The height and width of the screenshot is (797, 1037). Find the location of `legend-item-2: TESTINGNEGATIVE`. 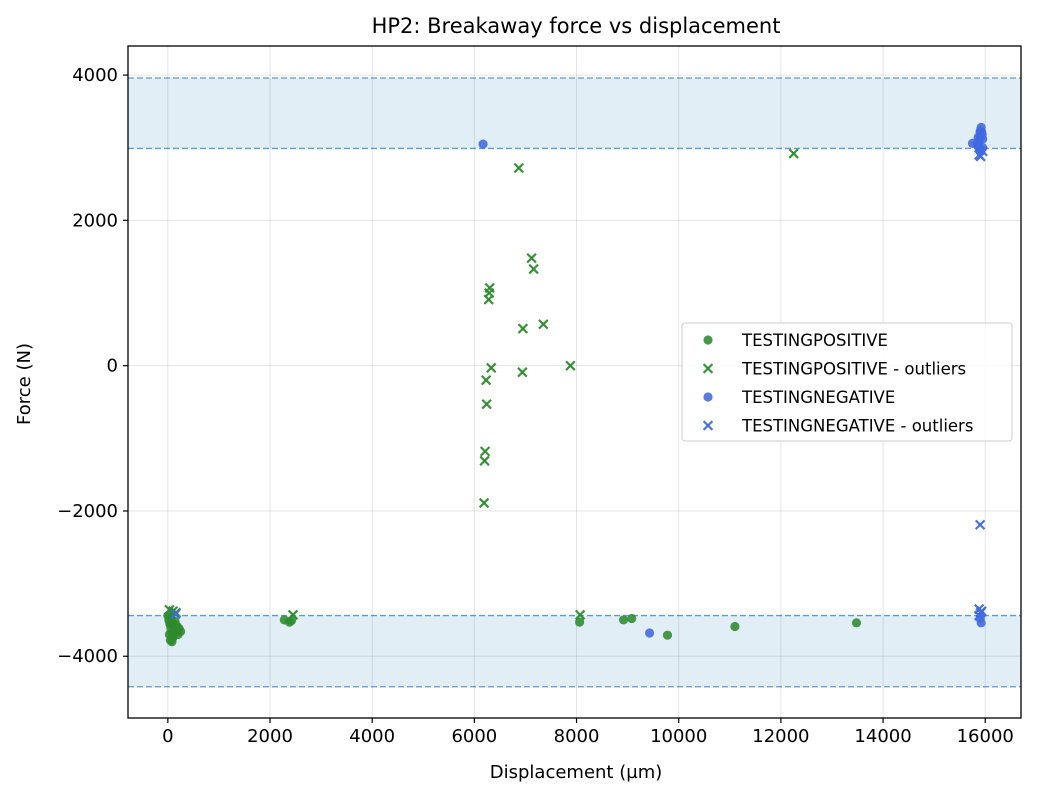

legend-item-2: TESTINGNEGATIVE is located at coordinates (799, 397).